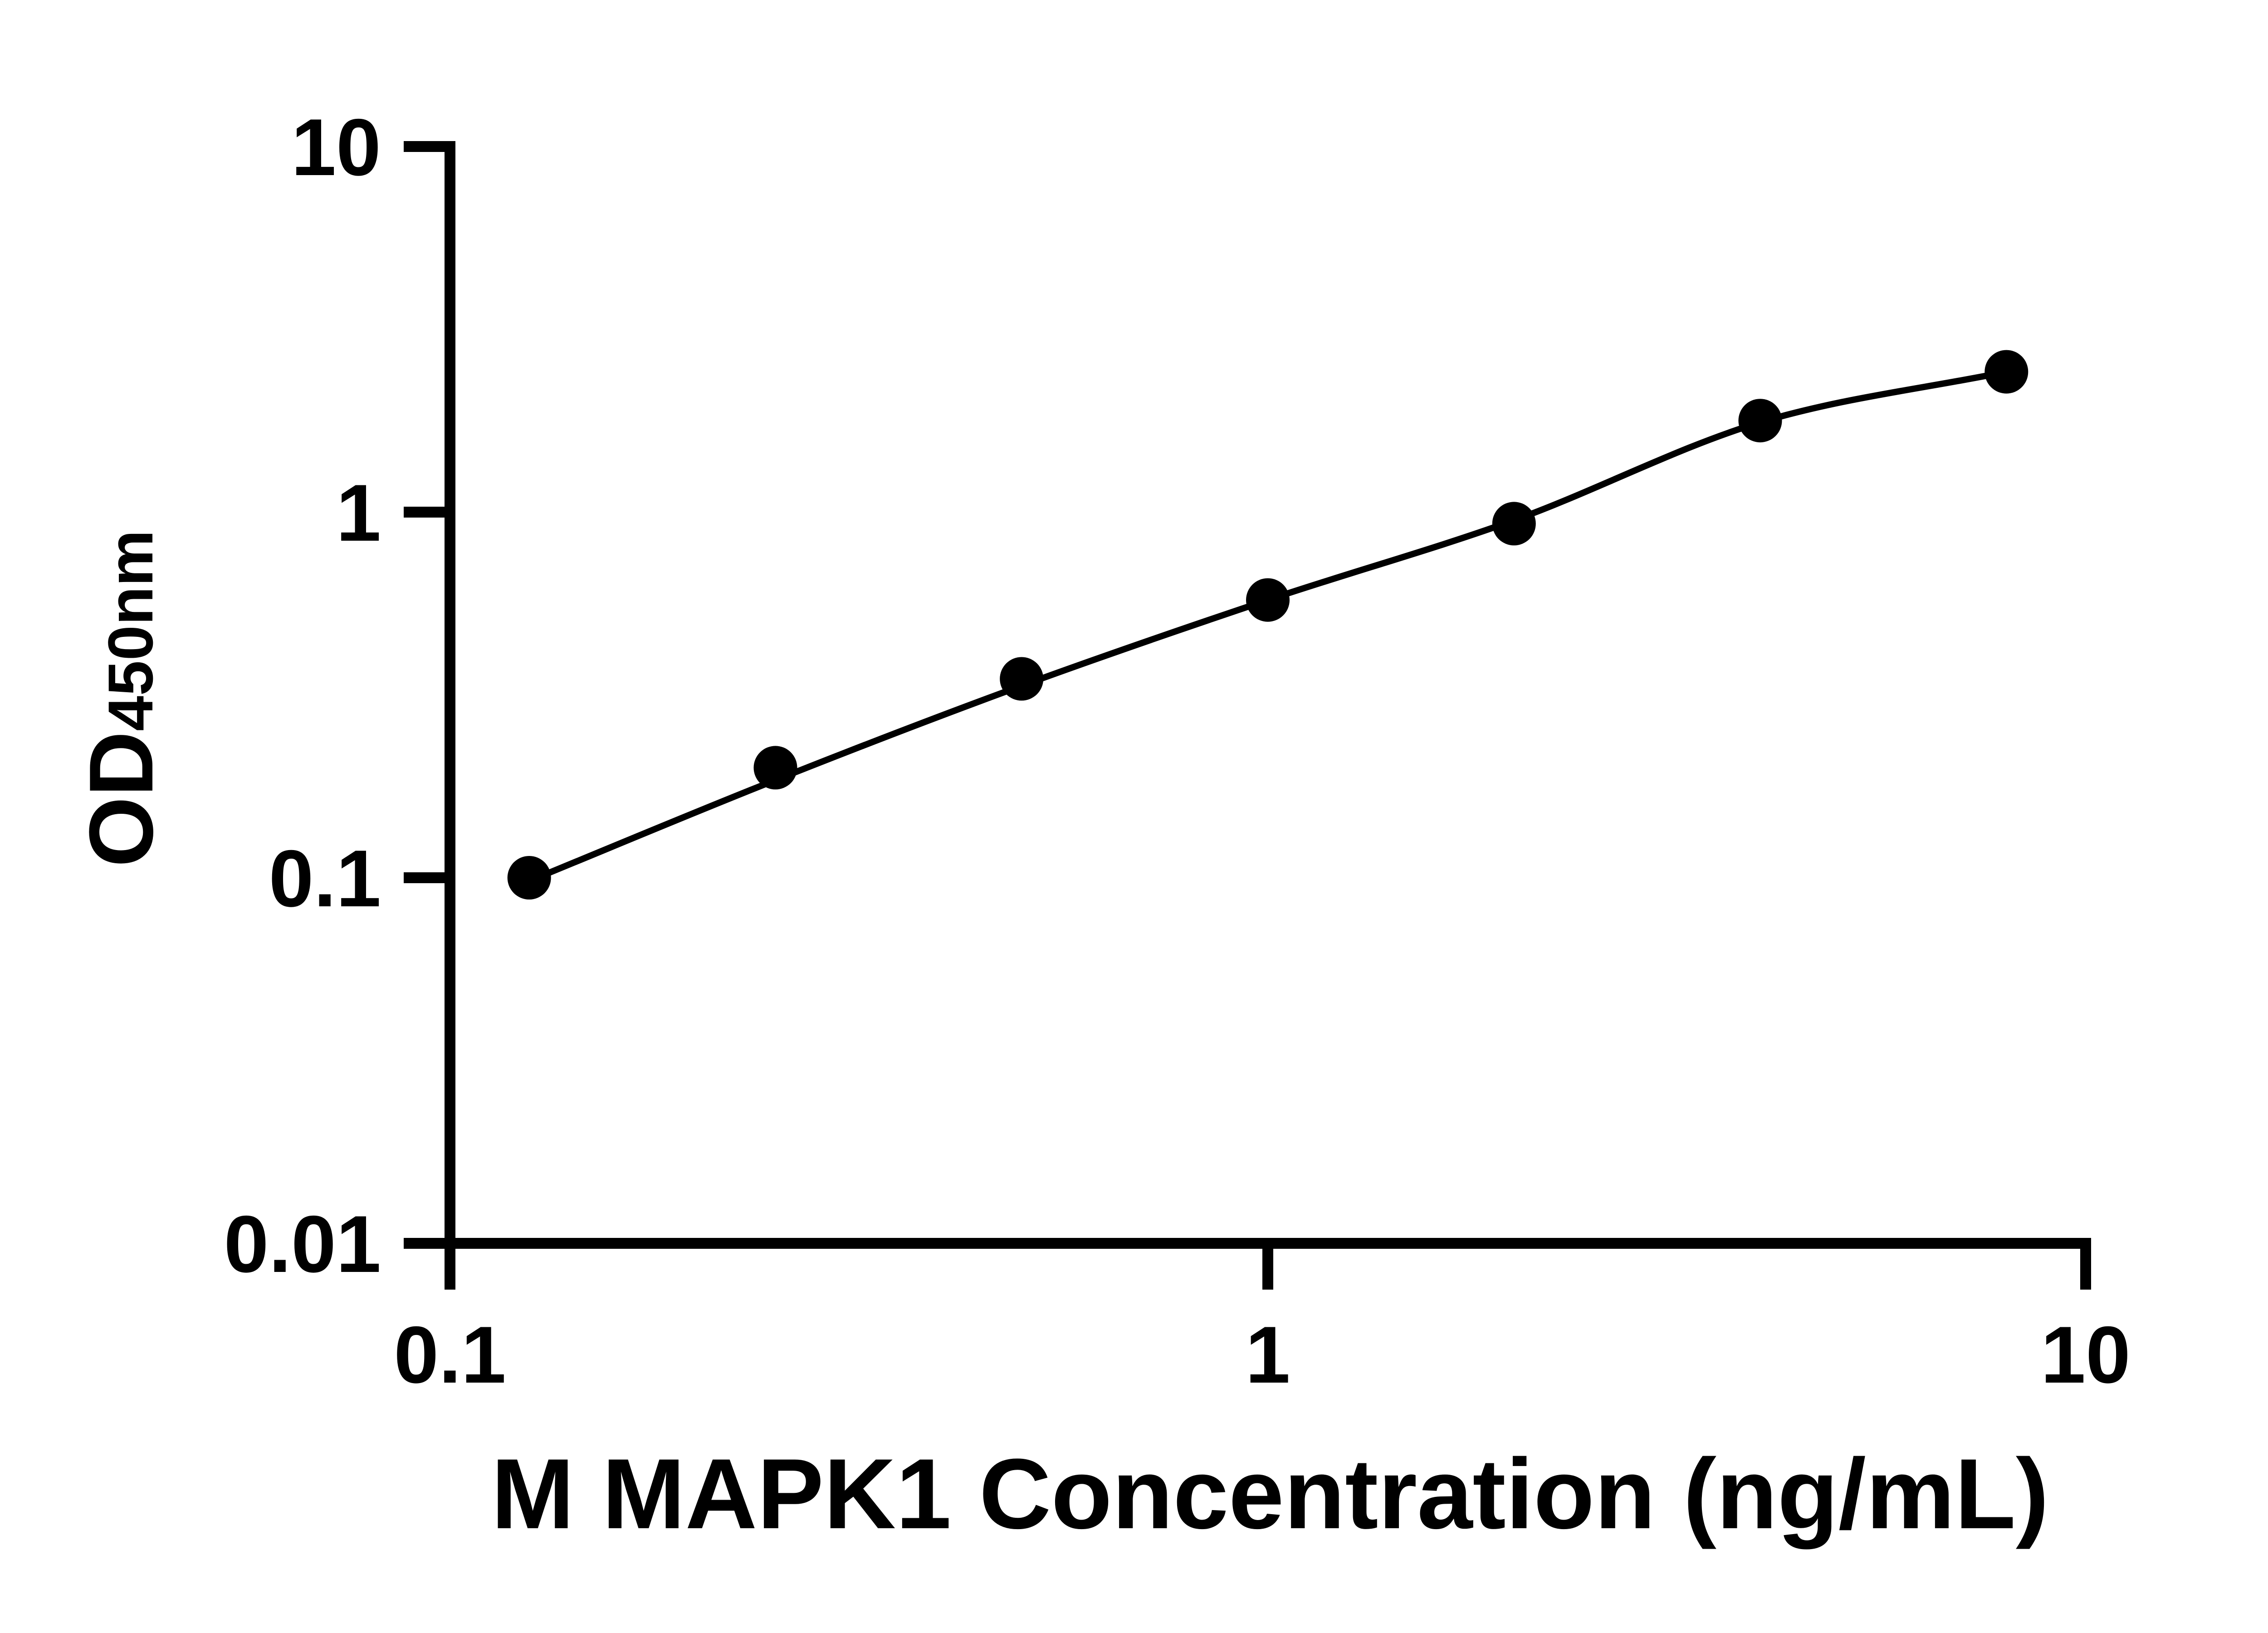 This screenshot has width=2268, height=1633. I want to click on y-axis-title-subscript: 450nm, so click(130, 630).